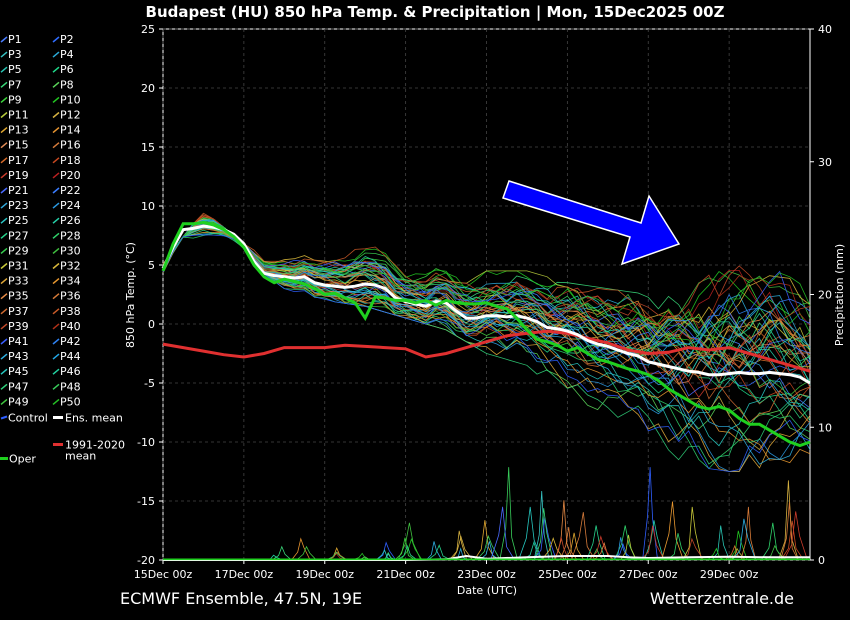  Describe the element at coordinates (70, 130) in the screenshot. I see `legend-label: P14` at that location.